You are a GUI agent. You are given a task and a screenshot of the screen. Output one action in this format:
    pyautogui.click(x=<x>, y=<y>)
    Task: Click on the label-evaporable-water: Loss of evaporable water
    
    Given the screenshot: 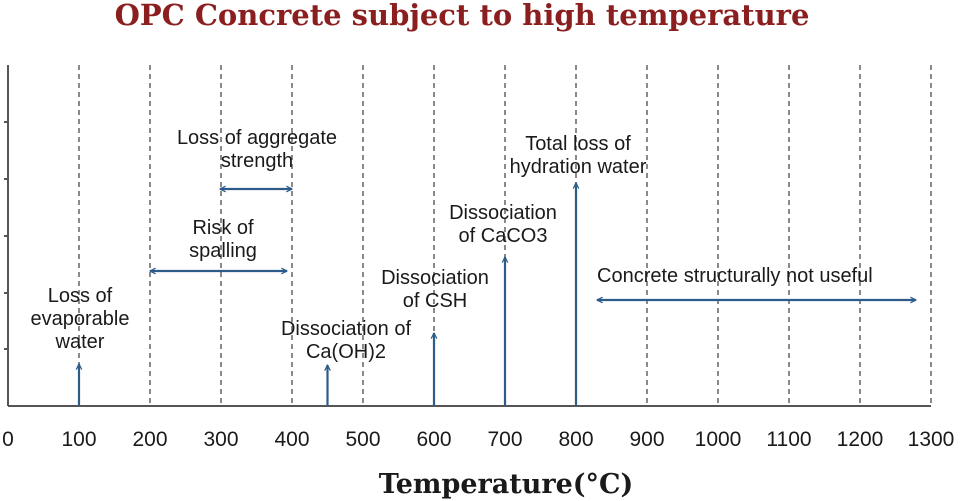 What is the action you would take?
    pyautogui.click(x=80, y=319)
    